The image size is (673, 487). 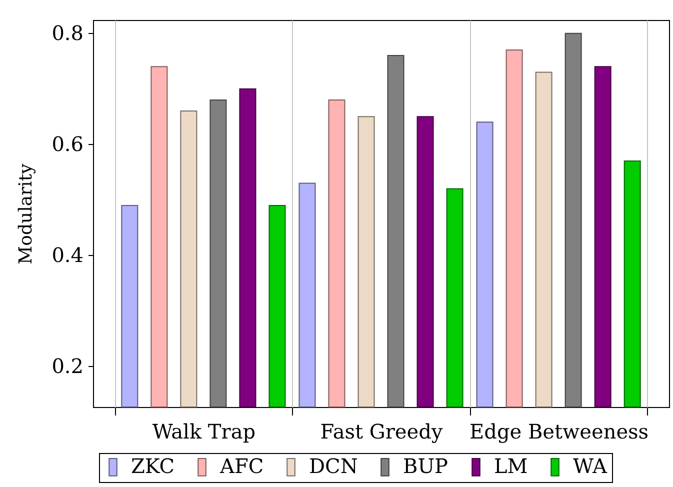 What do you see at coordinates (590, 466) in the screenshot?
I see `legend-label: WA` at bounding box center [590, 466].